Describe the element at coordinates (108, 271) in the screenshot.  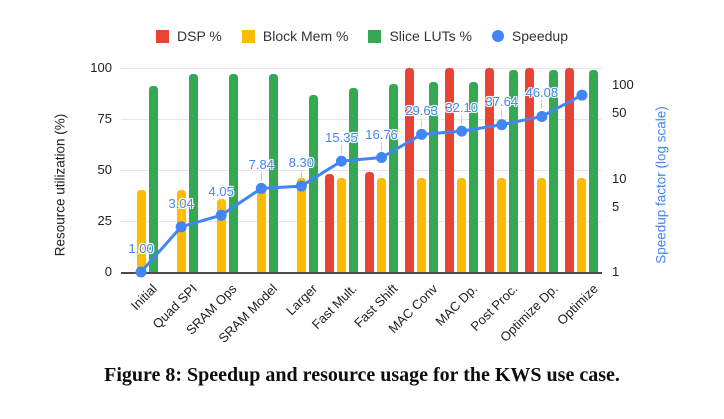
I see `left-axis-tick-label: 0` at that location.